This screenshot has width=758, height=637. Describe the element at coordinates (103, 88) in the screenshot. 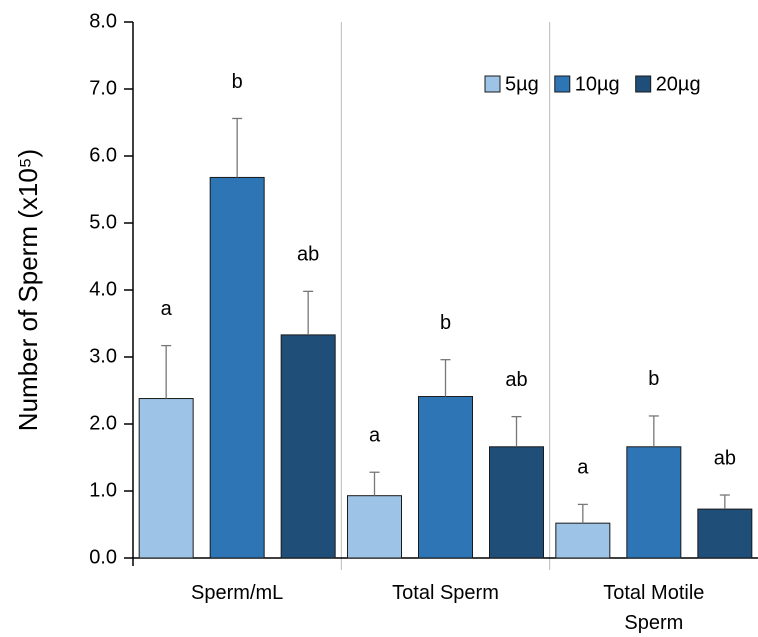

I see `y-tick-label: 7.0` at that location.